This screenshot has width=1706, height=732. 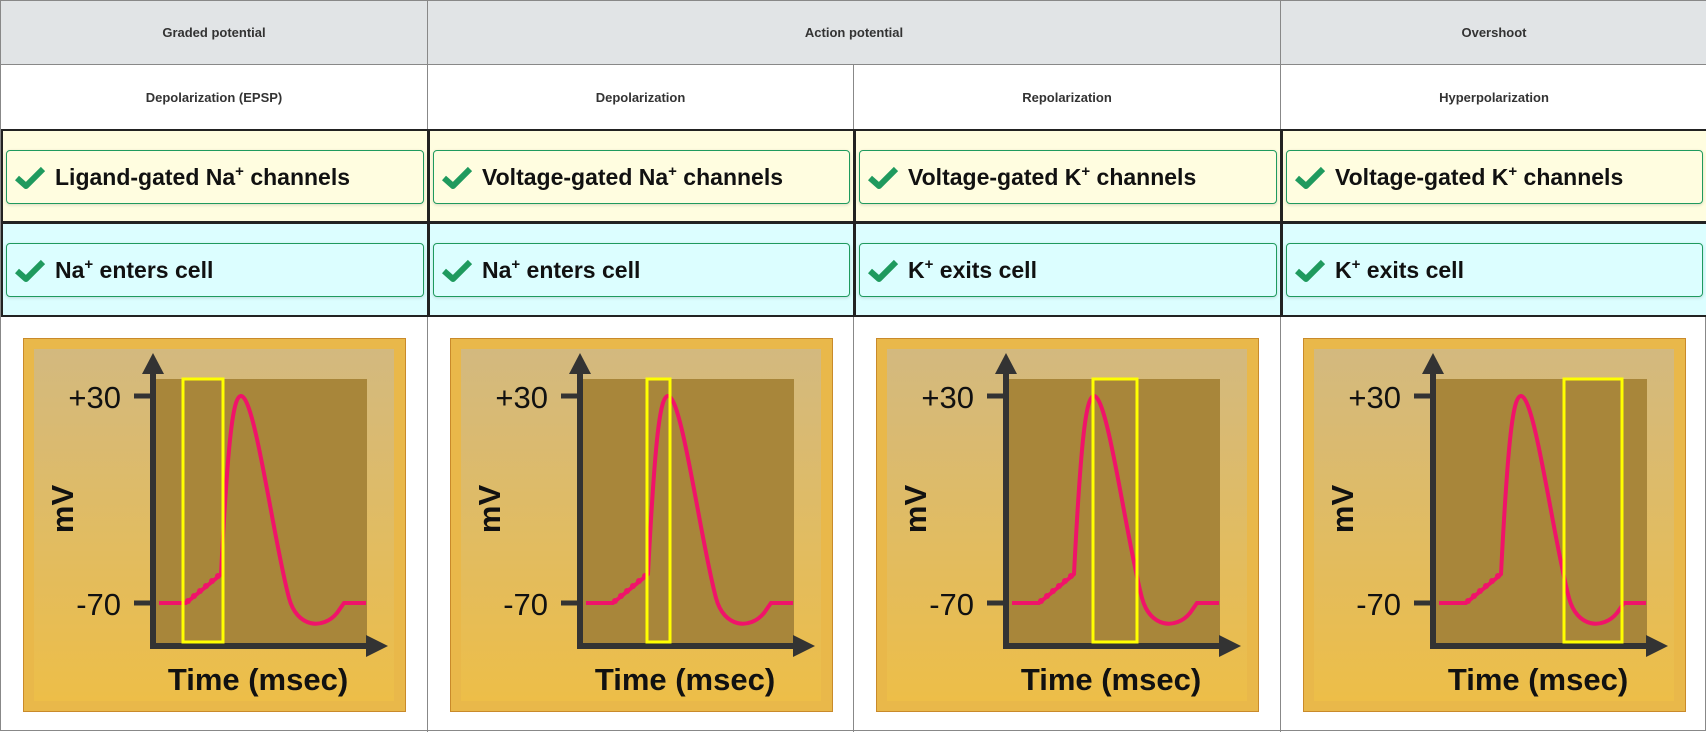 I want to click on header-overshoot: Overshoot, so click(x=1493, y=33).